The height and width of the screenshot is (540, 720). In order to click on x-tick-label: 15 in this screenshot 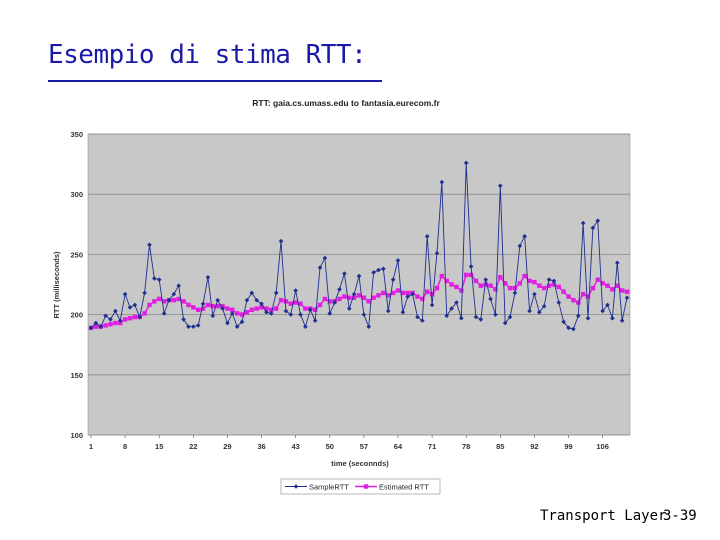, I will do `click(159, 446)`.